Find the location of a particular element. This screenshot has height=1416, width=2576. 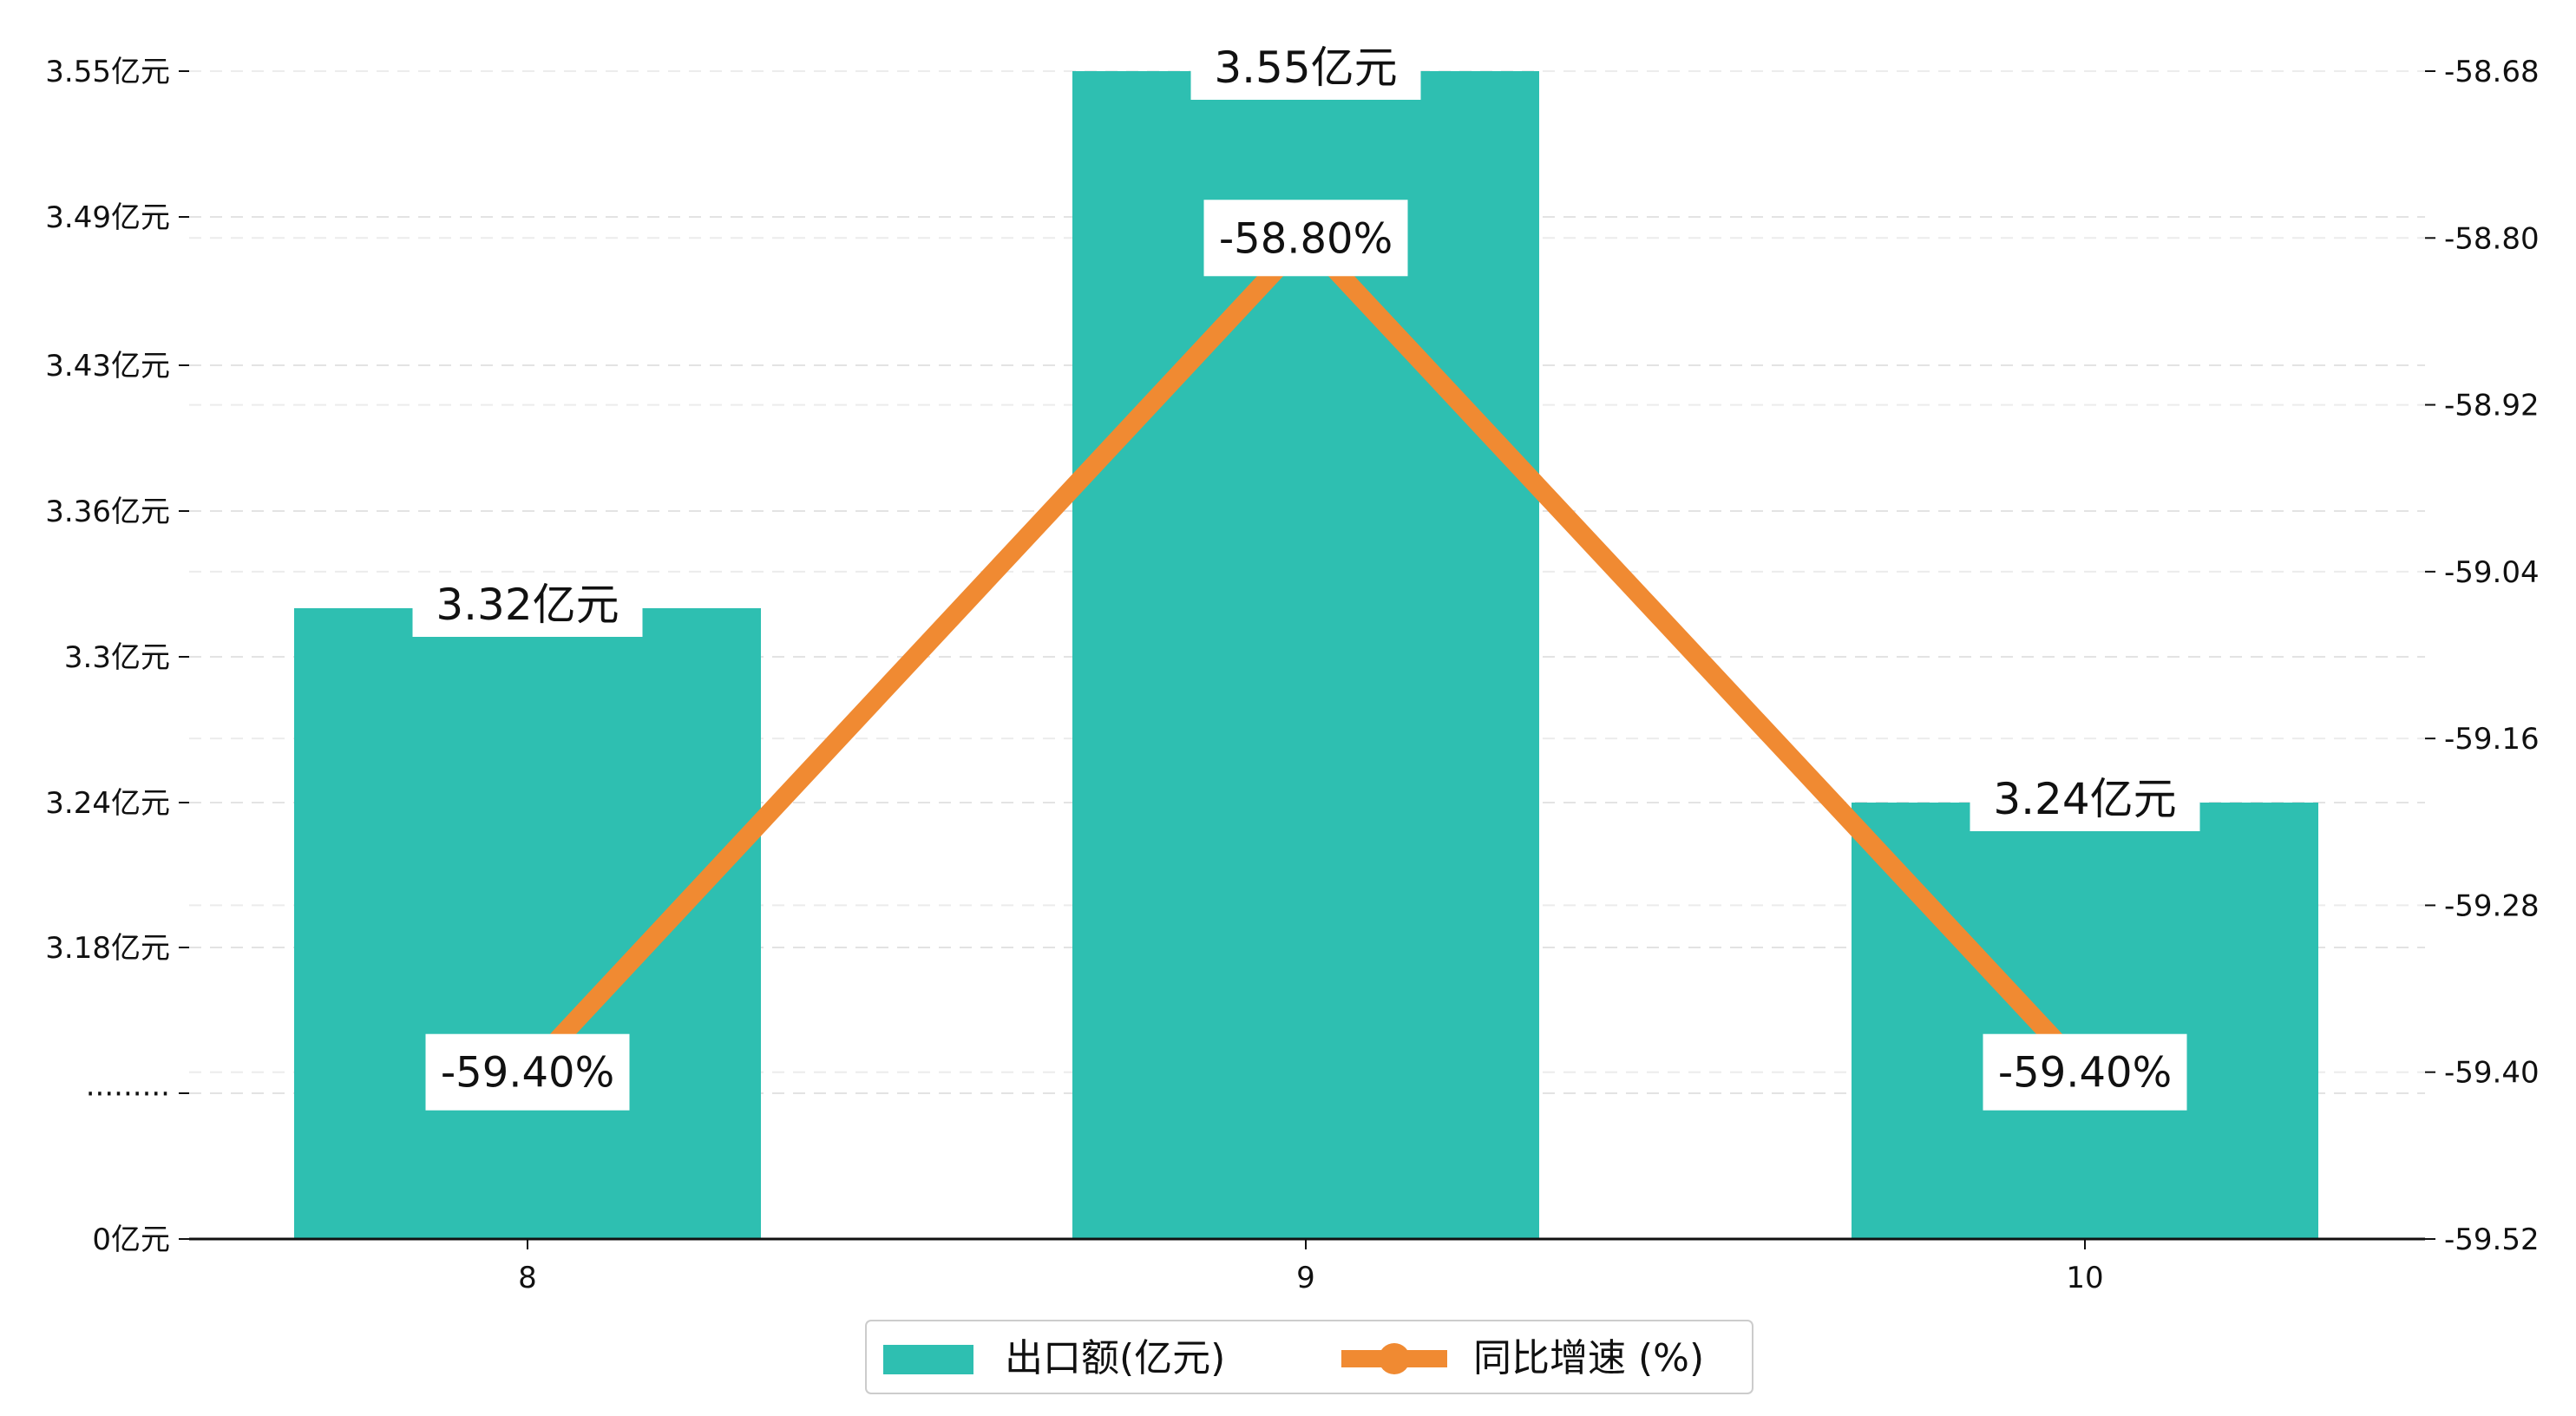

right-tick-label: -58.80 is located at coordinates (2492, 239).